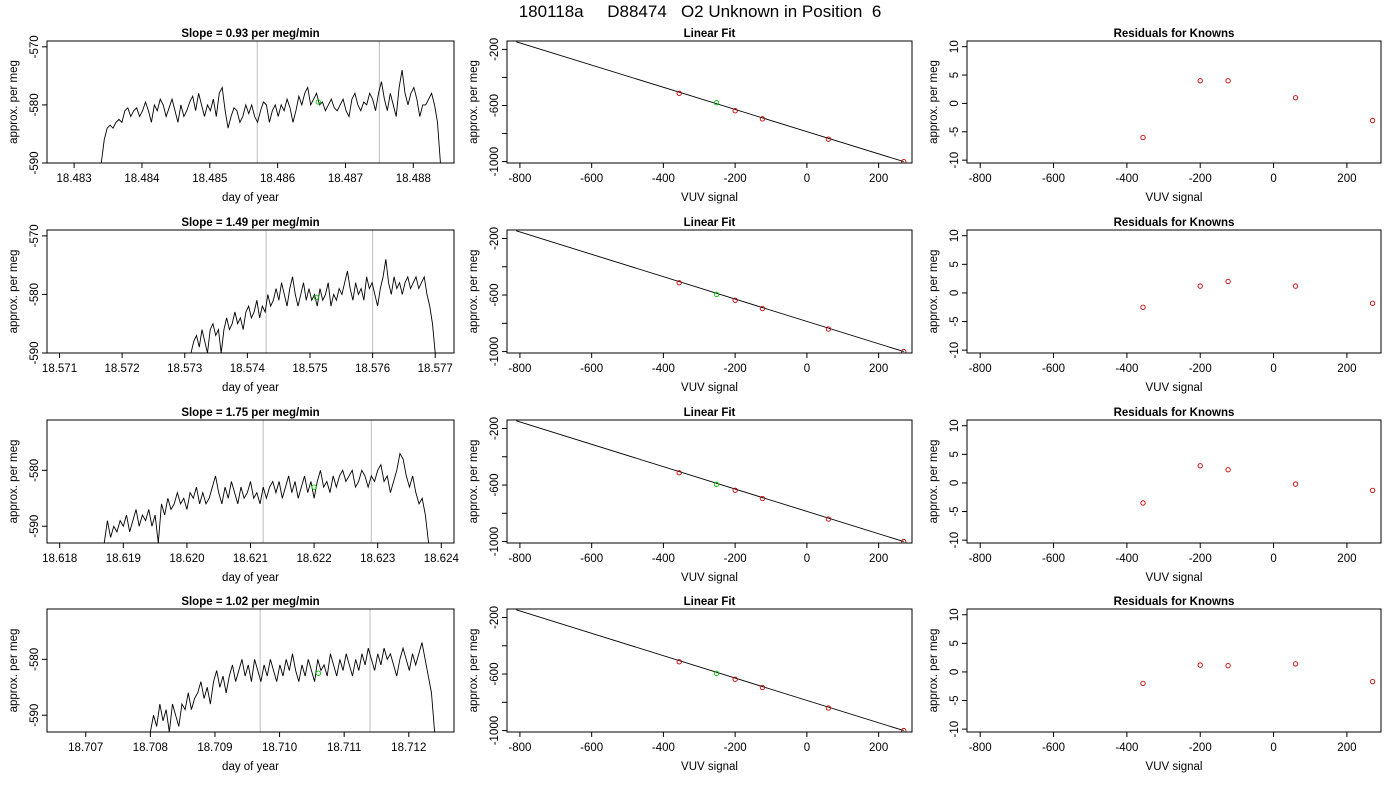  What do you see at coordinates (344, 748) in the screenshot?
I see `x-tick-label: 18.711` at bounding box center [344, 748].